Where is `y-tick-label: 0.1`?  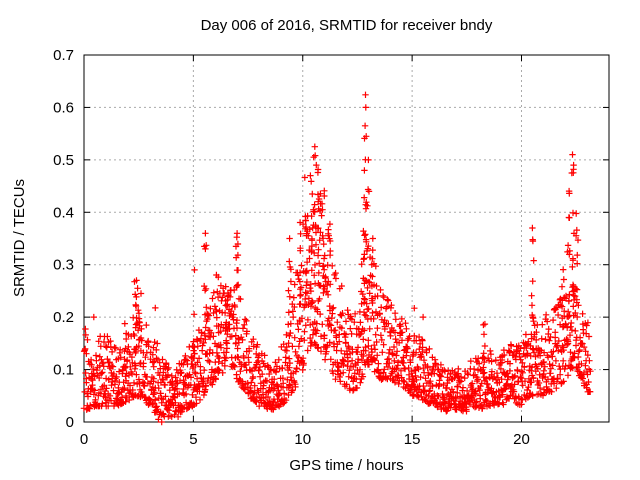 y-tick-label: 0.1 is located at coordinates (63, 370).